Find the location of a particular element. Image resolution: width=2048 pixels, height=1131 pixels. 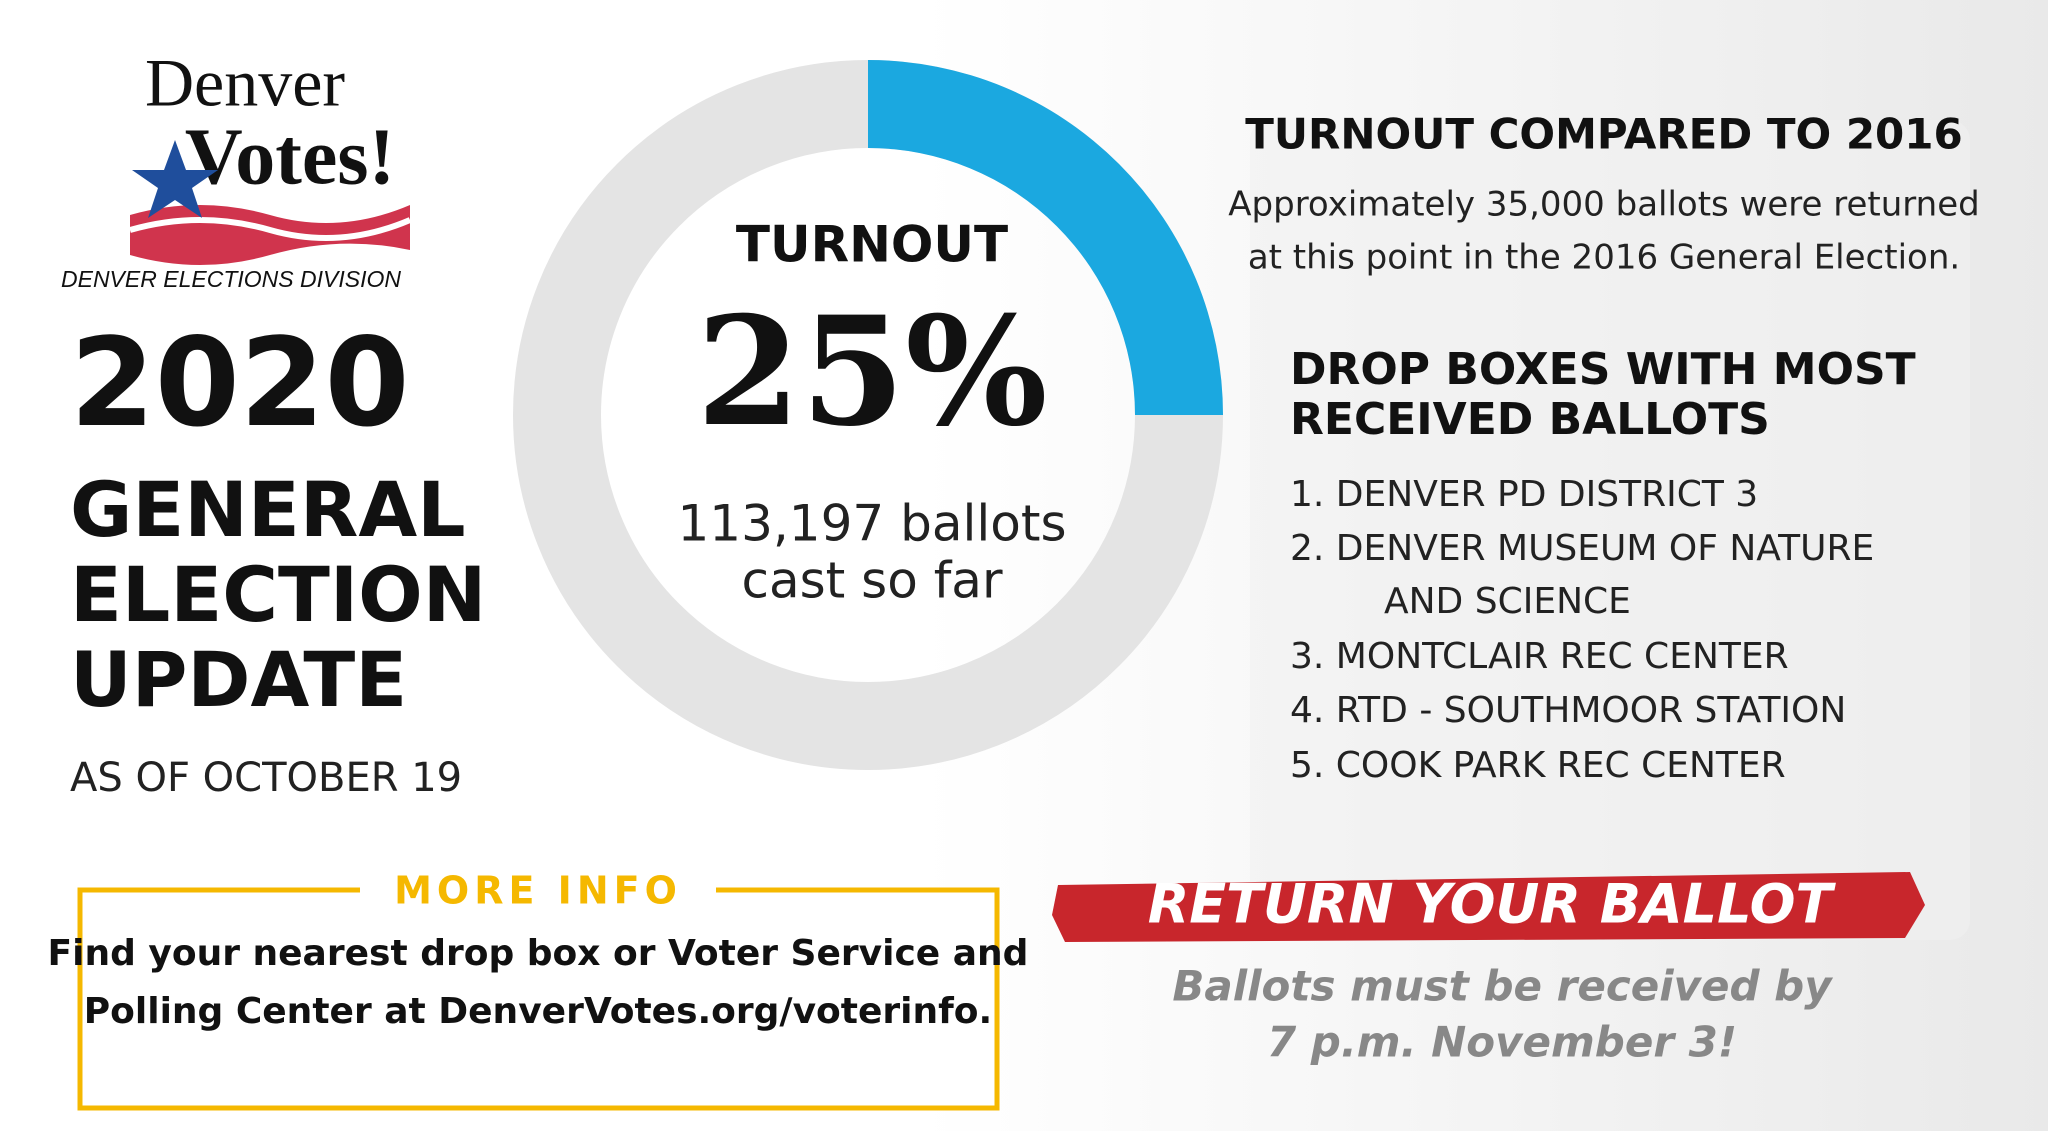

cta-text: Ballots must be received by is located at coordinates (1502, 986).